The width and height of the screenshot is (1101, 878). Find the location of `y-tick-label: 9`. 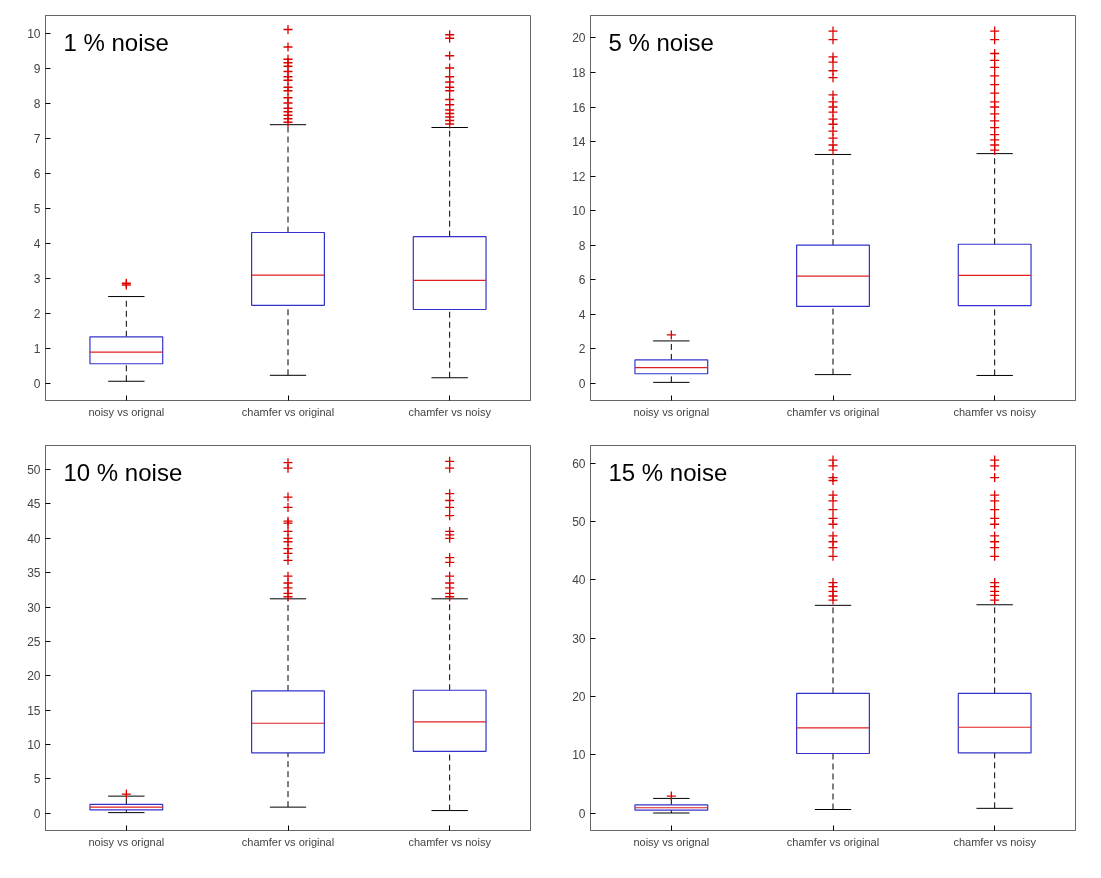

y-tick-label: 9 is located at coordinates (37, 68).